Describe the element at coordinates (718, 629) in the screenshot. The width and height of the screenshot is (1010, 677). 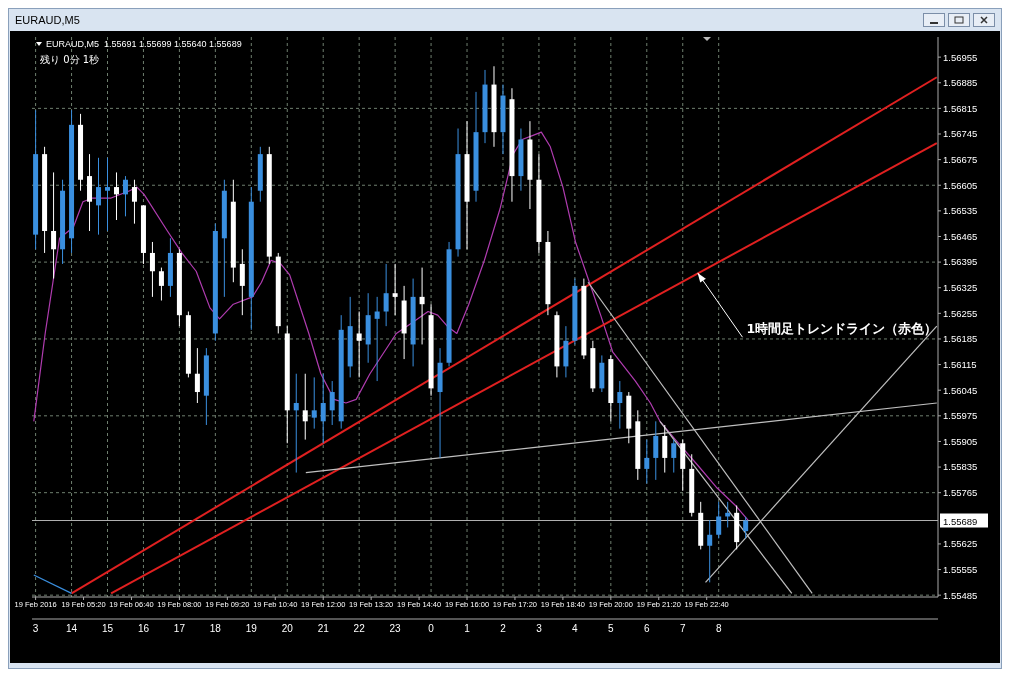
I see `x2-tick-label: 8` at that location.